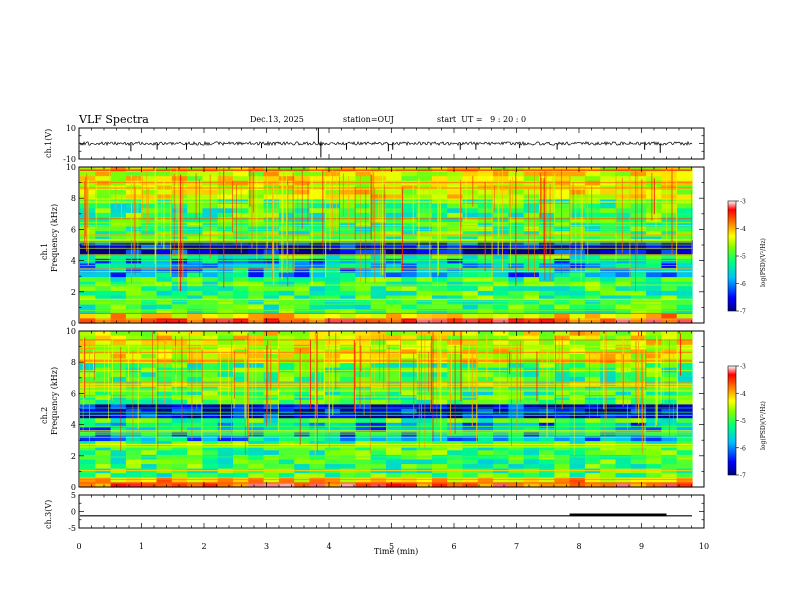 The height and width of the screenshot is (612, 792). Describe the element at coordinates (743, 229) in the screenshot. I see `ch1-spectrogram-colorbar-tick-label: -4` at that location.